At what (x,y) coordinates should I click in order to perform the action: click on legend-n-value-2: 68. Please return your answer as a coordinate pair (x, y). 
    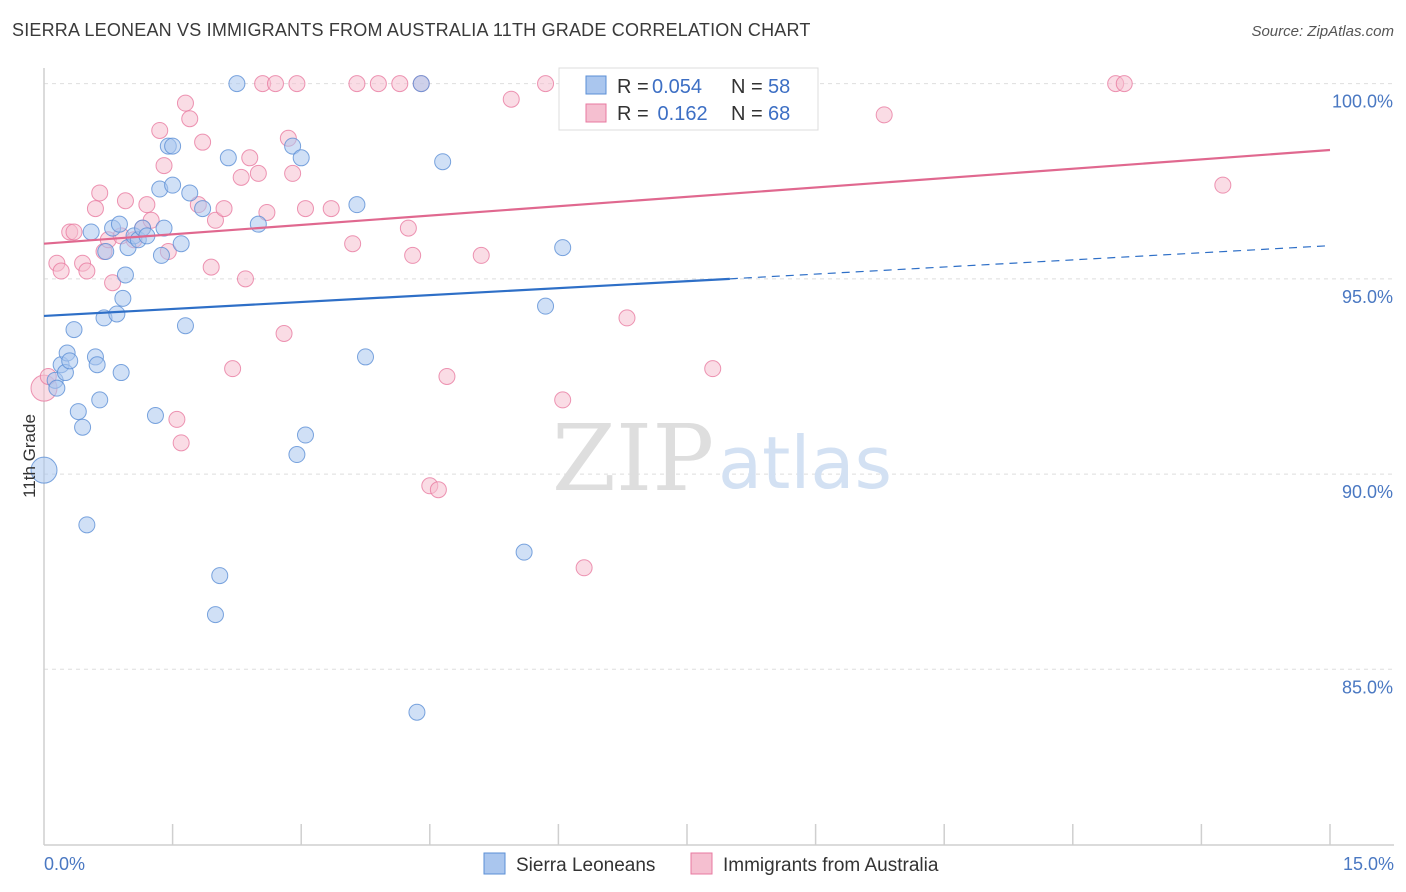
    Looking at the image, I should click on (779, 114).